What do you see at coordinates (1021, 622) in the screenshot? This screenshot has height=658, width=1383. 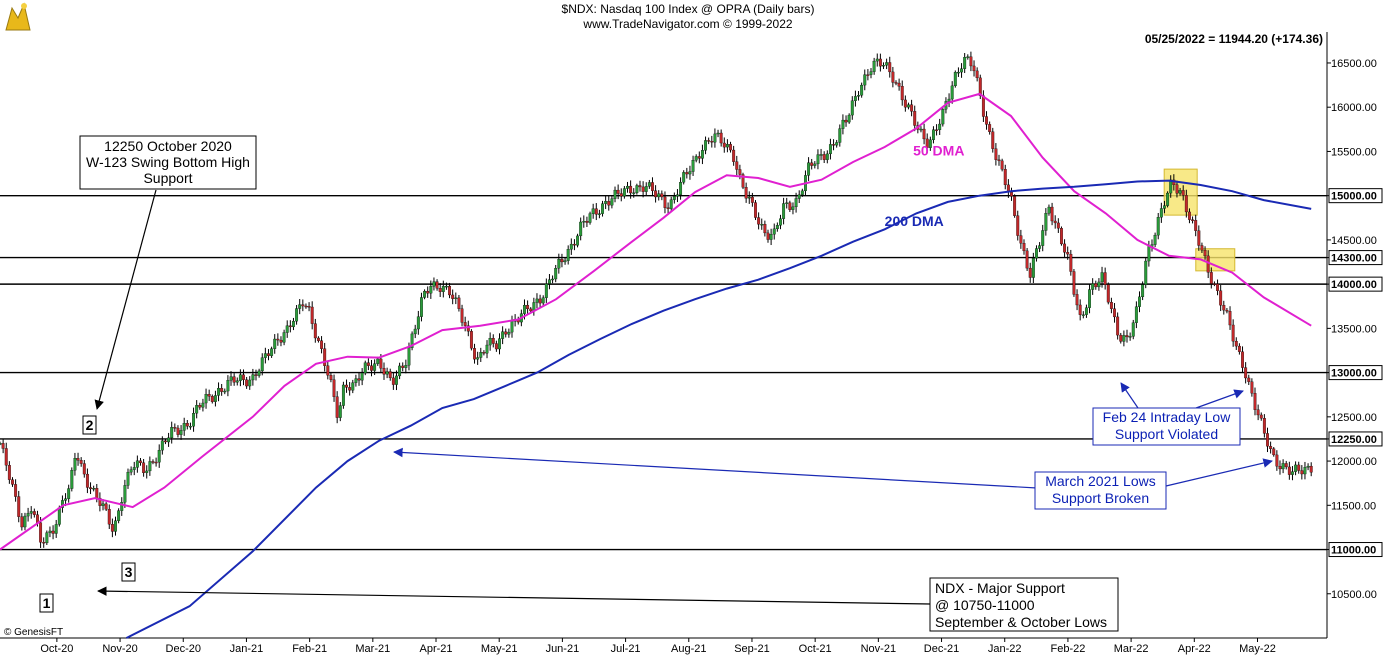 I see `svg-text: September & October Lows` at bounding box center [1021, 622].